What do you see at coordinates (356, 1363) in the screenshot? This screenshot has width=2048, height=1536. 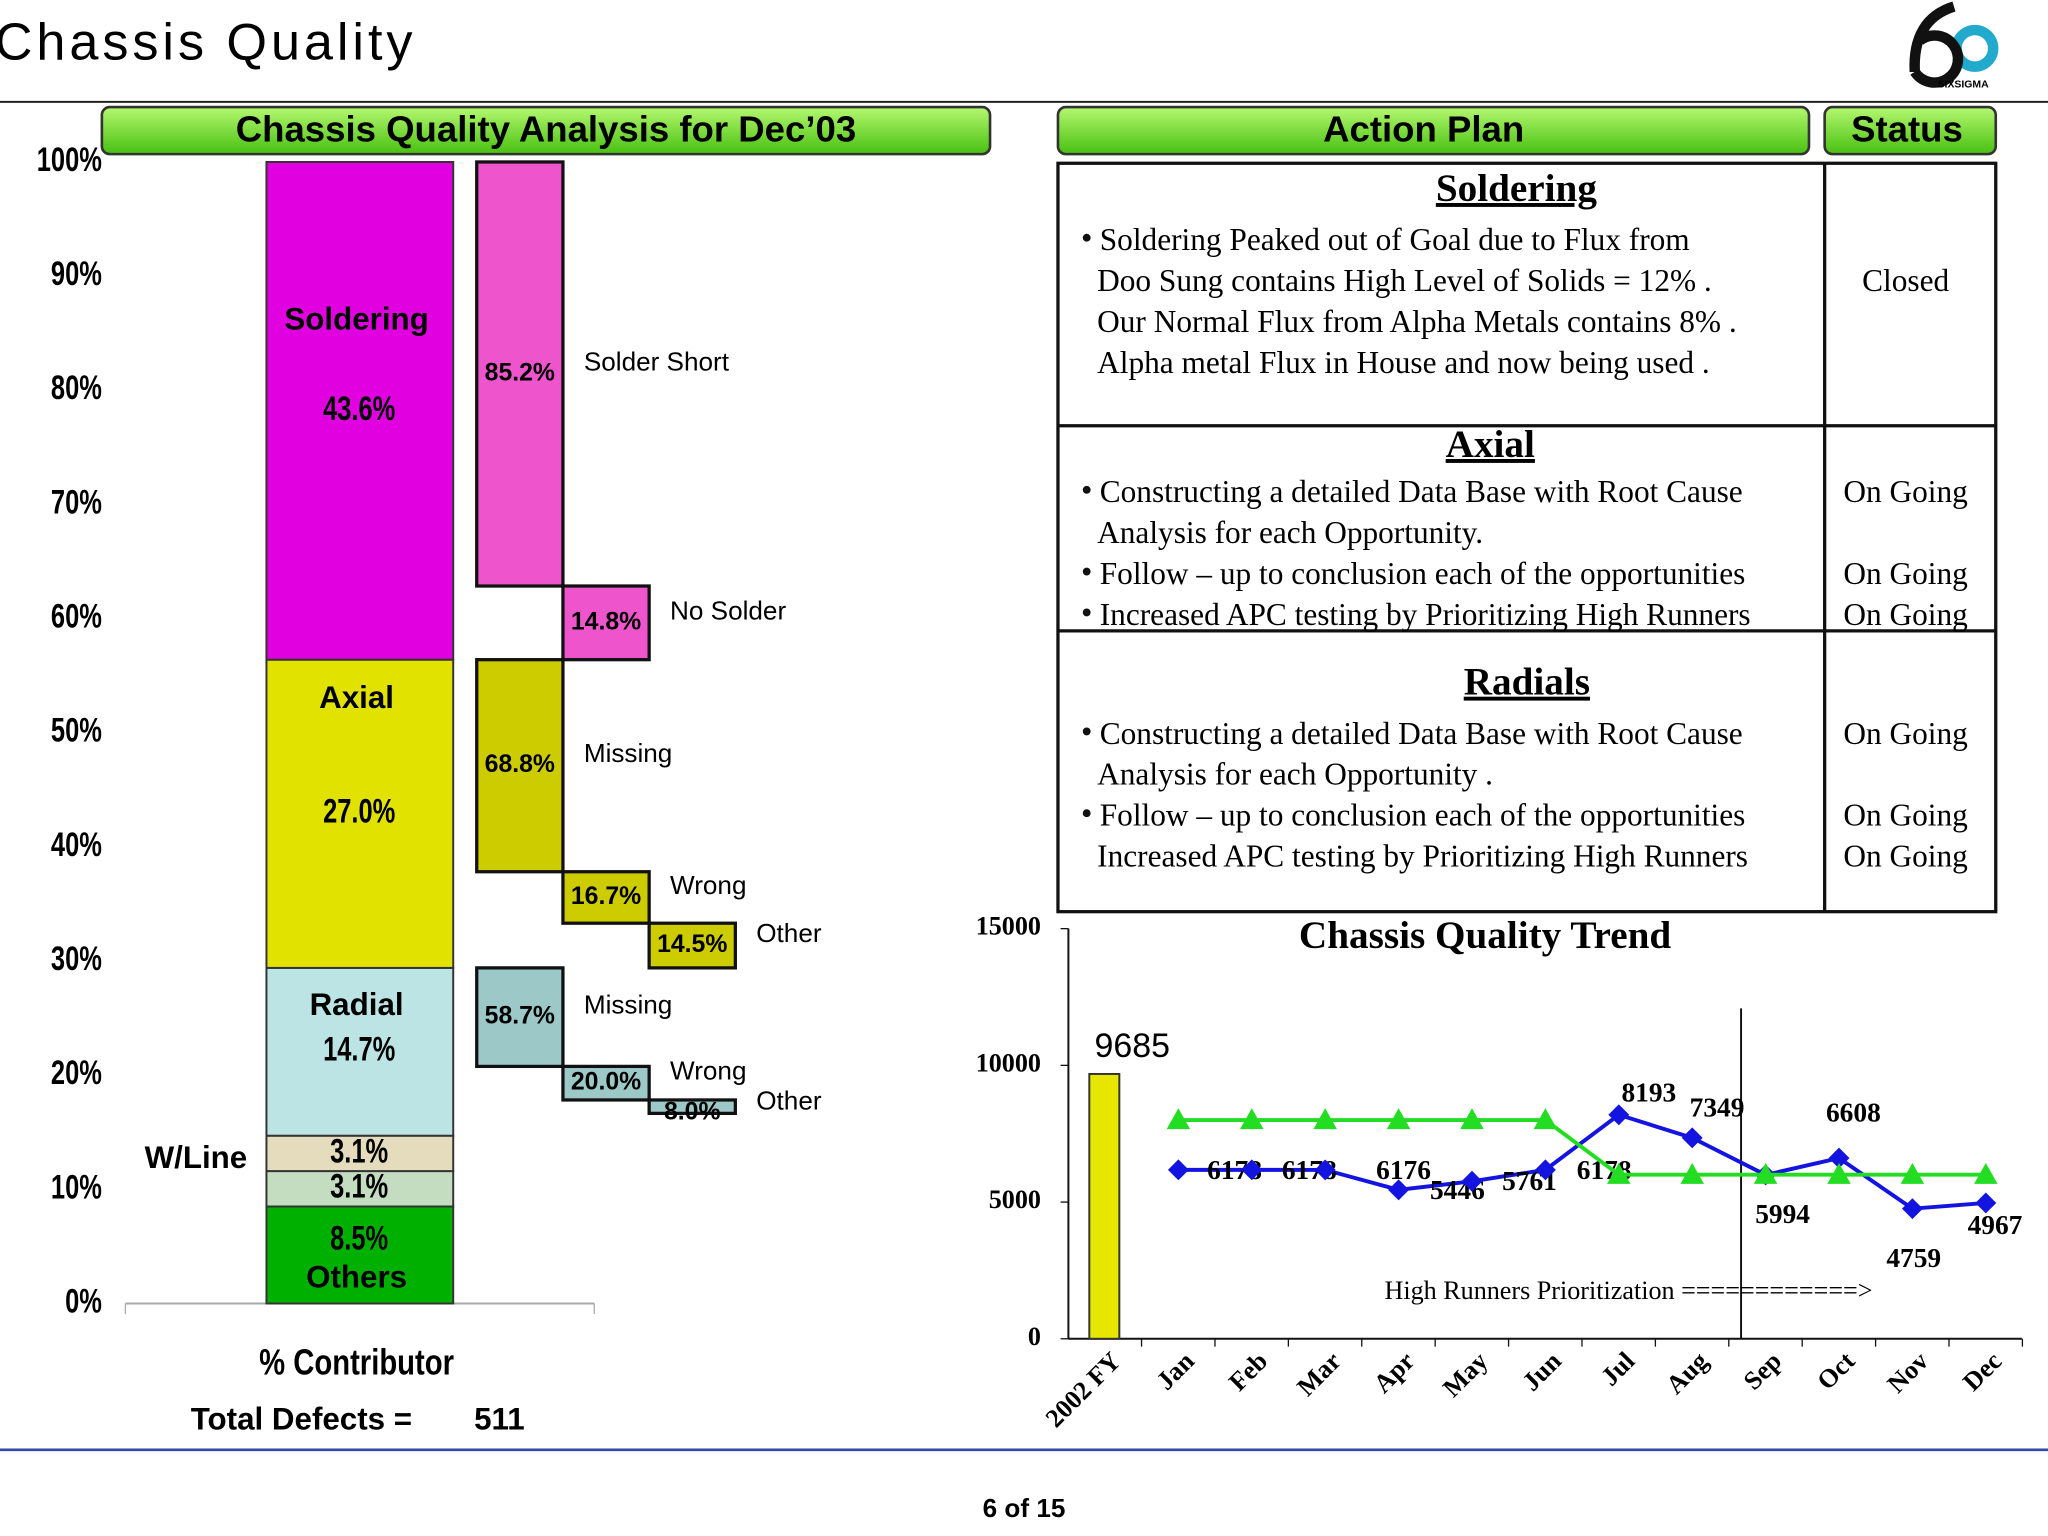 I see `x-axis-label: % Contributor` at bounding box center [356, 1363].